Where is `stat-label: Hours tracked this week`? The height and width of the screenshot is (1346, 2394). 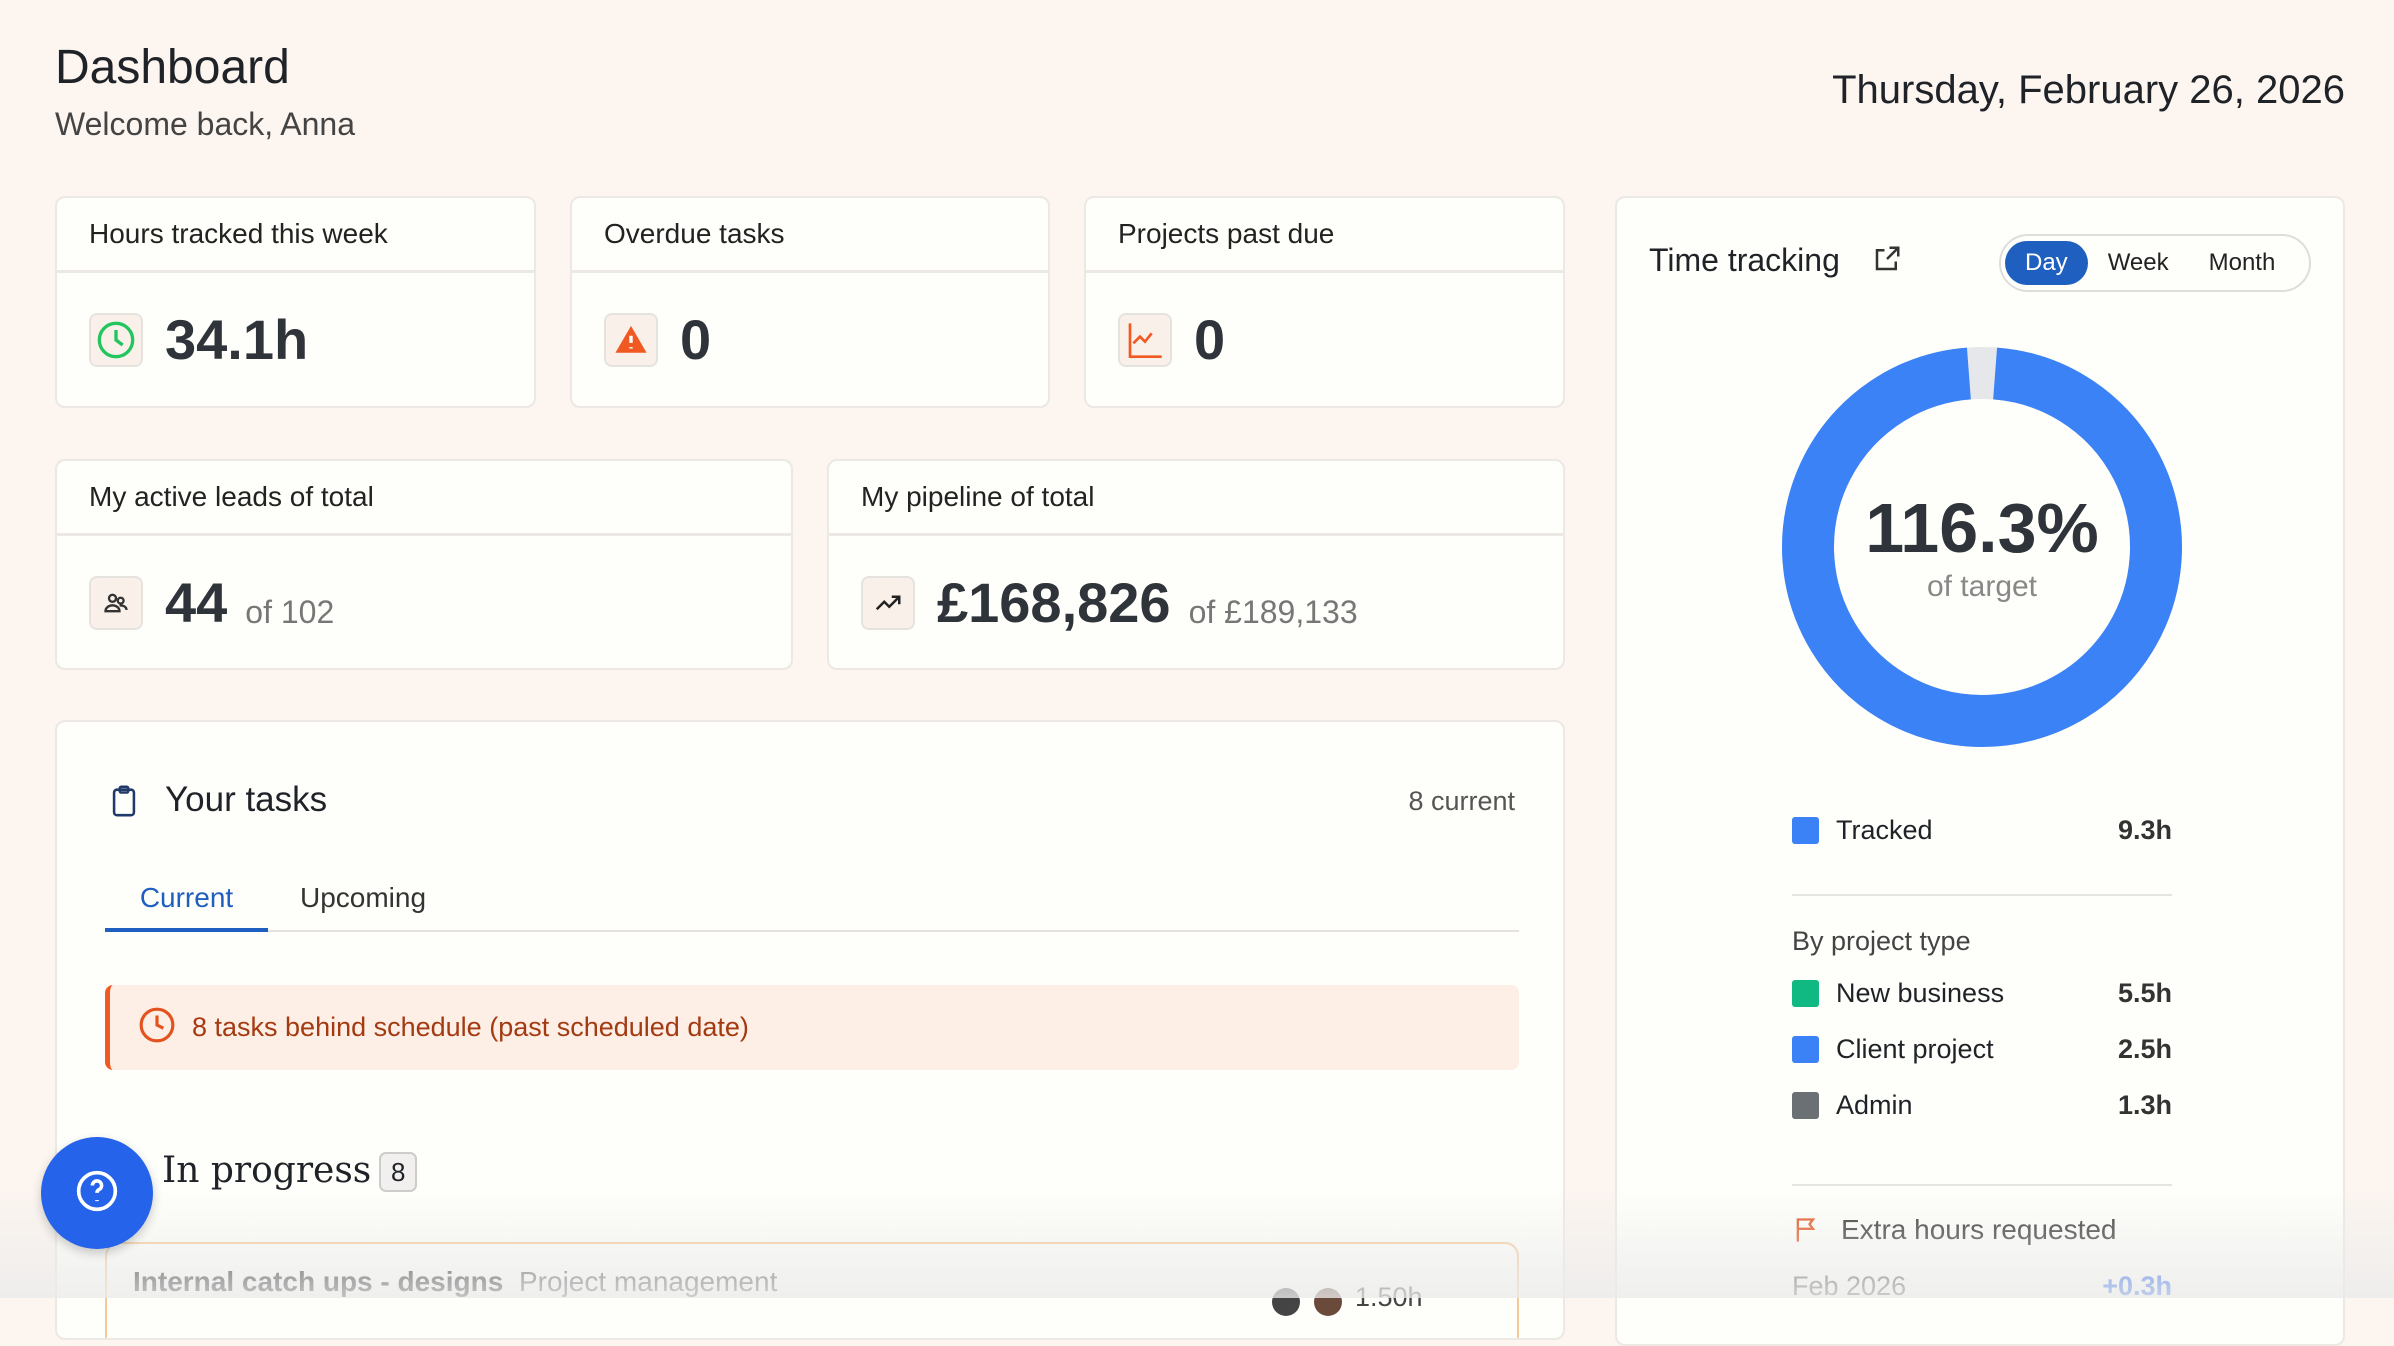
stat-label: Hours tracked this week is located at coordinates (295, 235).